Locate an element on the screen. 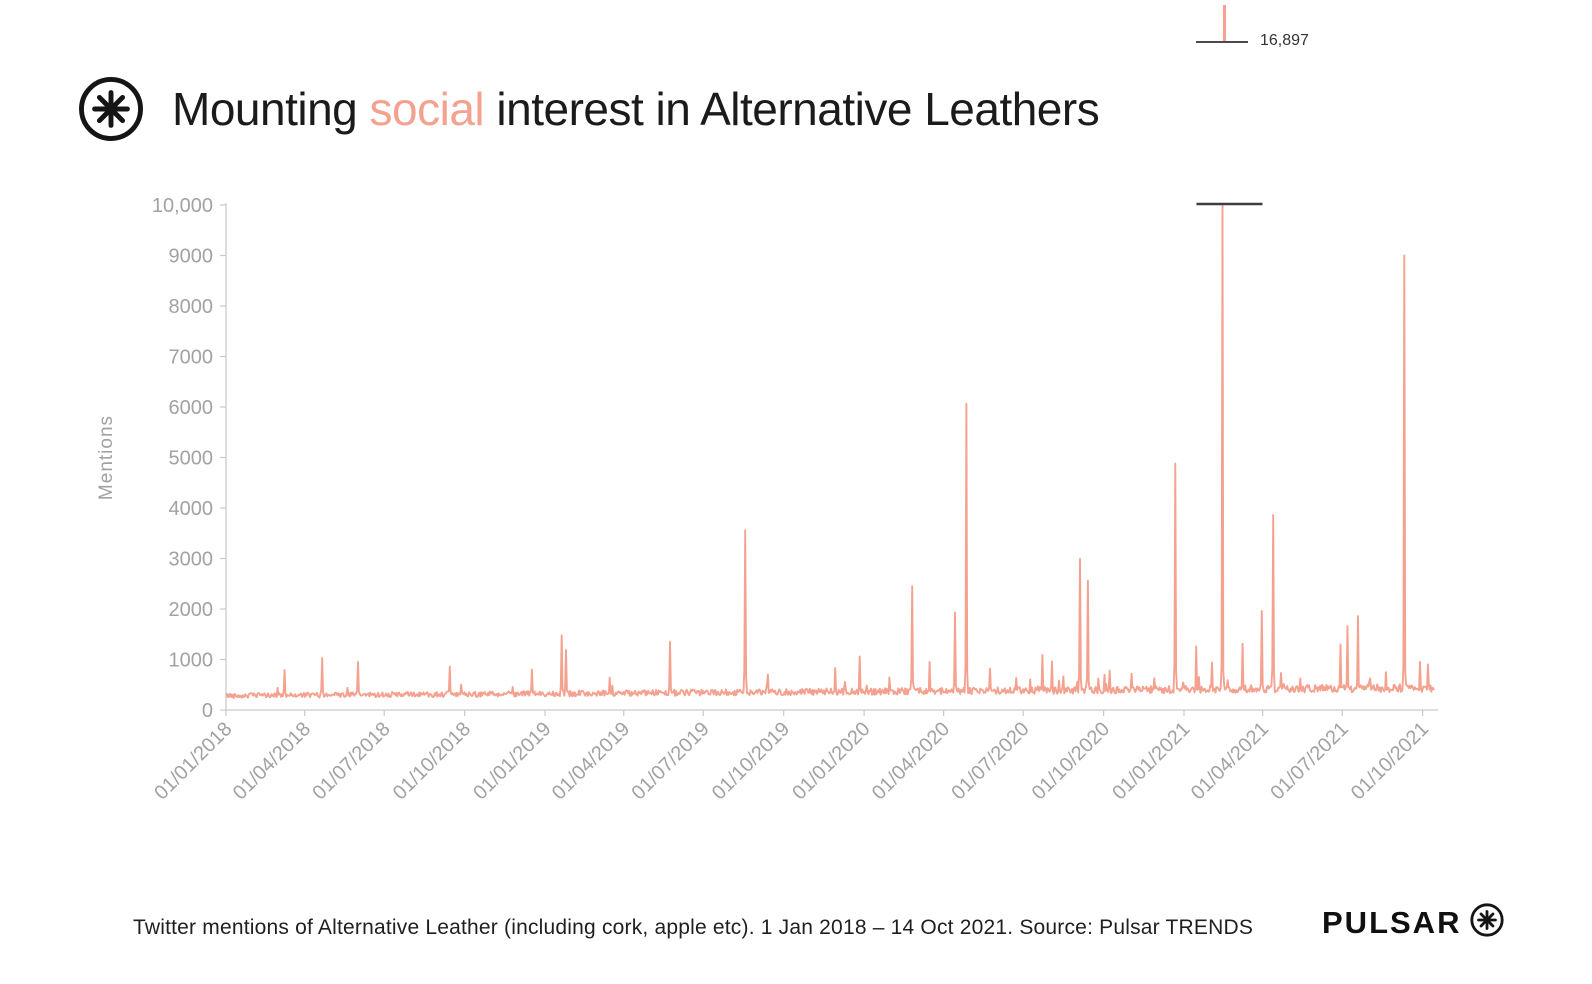  svg-text: 01/07/2021 is located at coordinates (1309, 761).